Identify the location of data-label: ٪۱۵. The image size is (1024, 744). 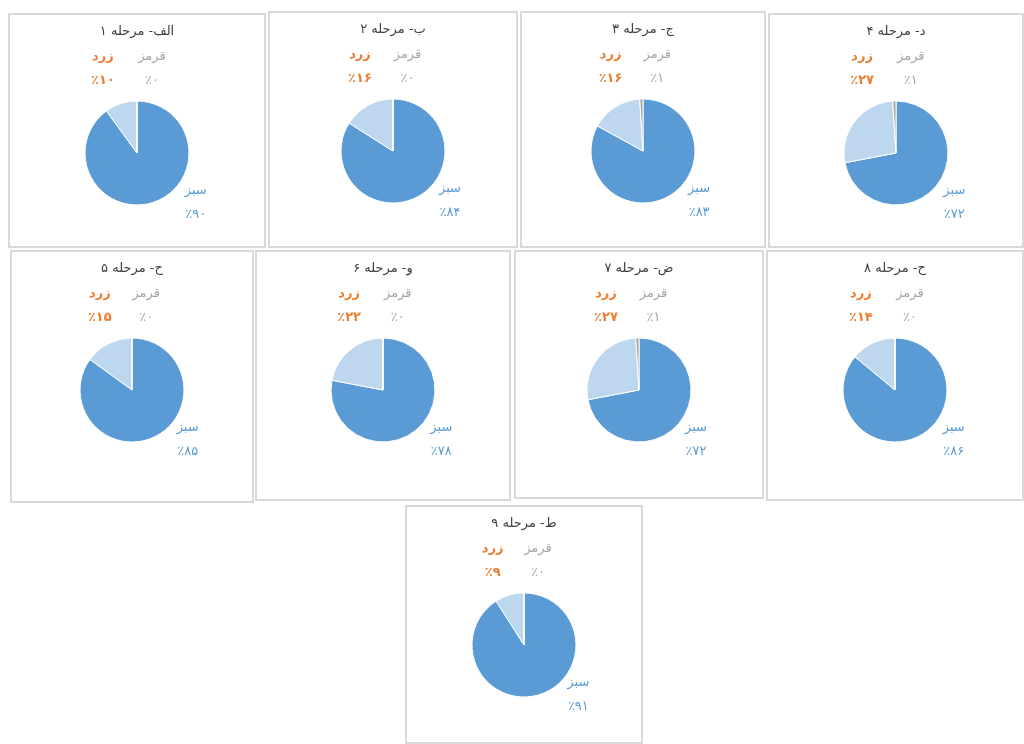
(99, 316).